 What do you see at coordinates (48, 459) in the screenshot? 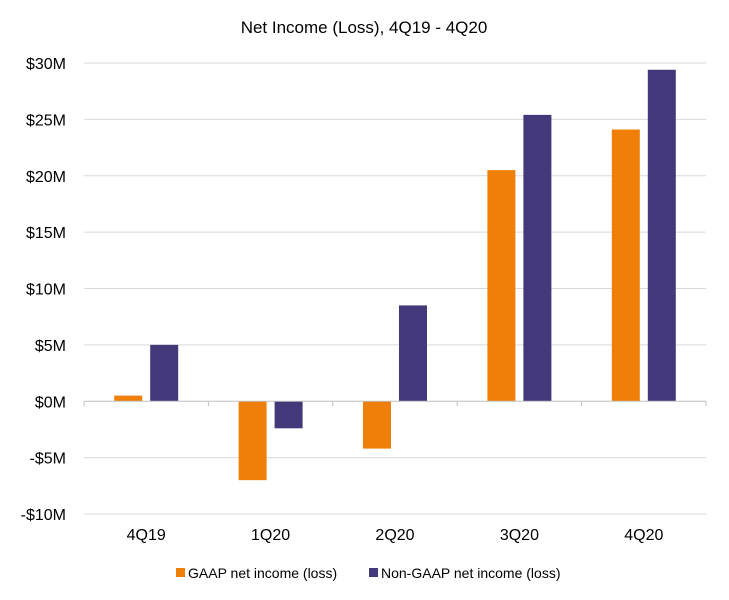
I see `y-tick-label: -$5M` at bounding box center [48, 459].